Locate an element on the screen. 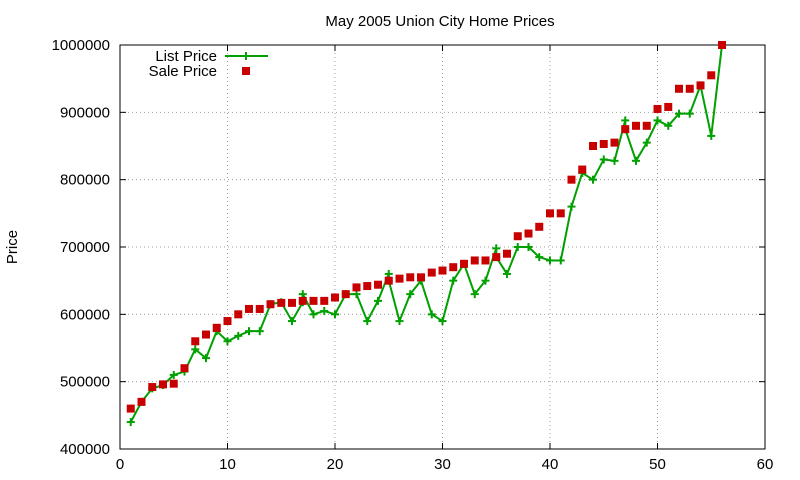 This screenshot has height=480, width=800. legend-label-sale-price: Sale Price is located at coordinates (183, 71).